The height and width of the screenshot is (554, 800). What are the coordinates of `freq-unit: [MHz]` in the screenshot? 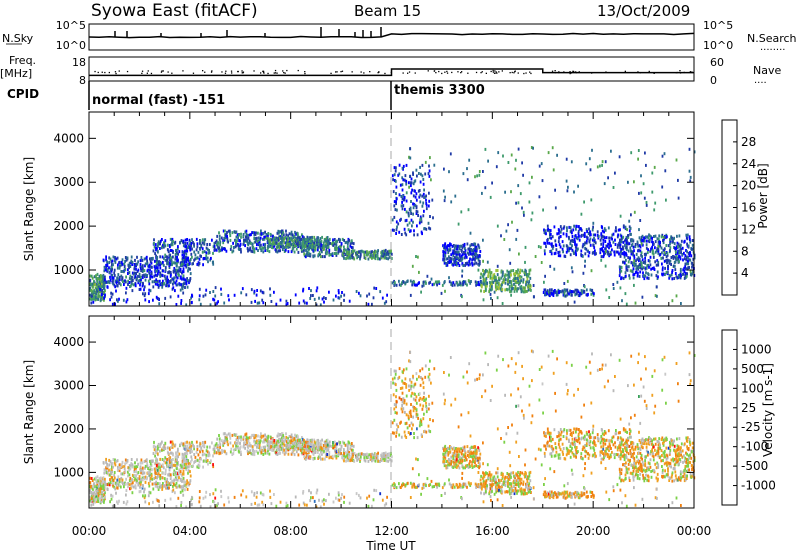 It's located at (16, 73).